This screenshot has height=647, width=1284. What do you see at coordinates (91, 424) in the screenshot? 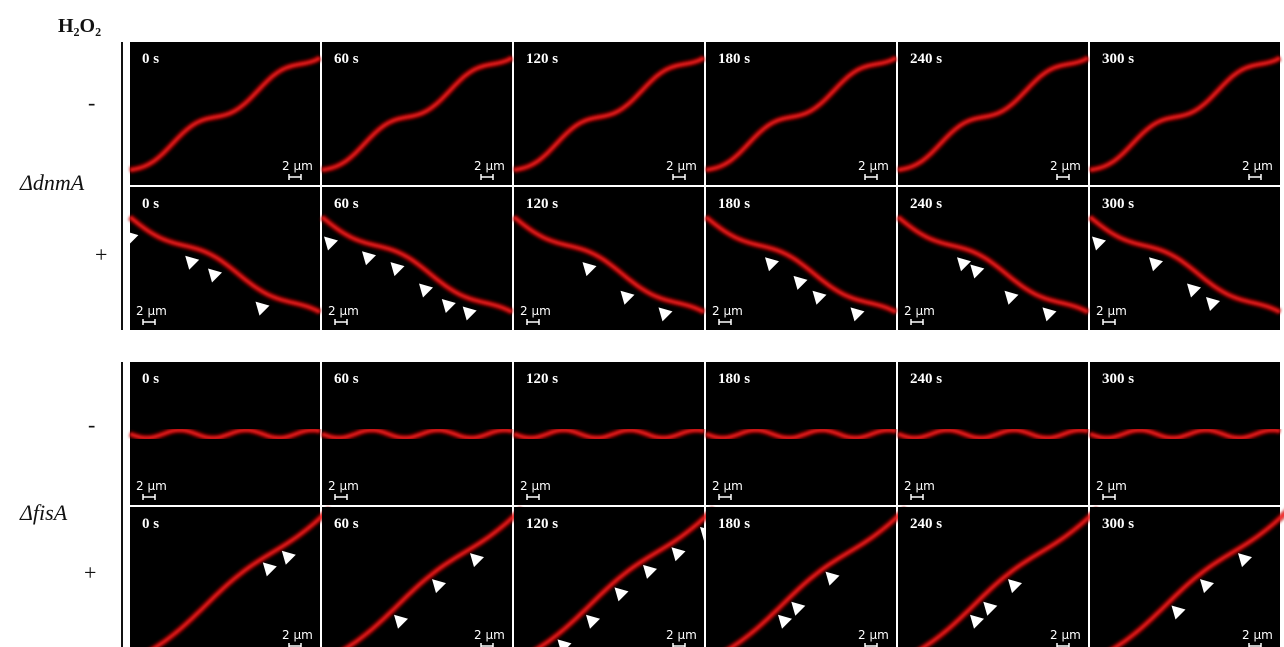
I see `treatment-label: -` at bounding box center [91, 424].